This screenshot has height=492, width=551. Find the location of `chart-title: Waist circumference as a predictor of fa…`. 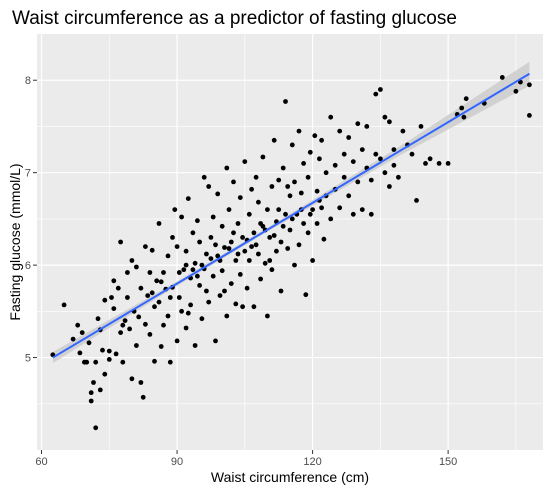

chart-title: Waist circumference as a predictor of fa… is located at coordinates (234, 18).